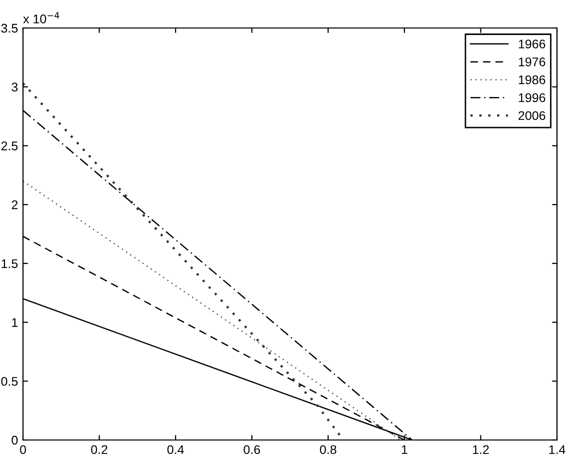 The width and height of the screenshot is (571, 468). Describe the element at coordinates (15, 322) in the screenshot. I see `y-tick-label: 1` at that location.